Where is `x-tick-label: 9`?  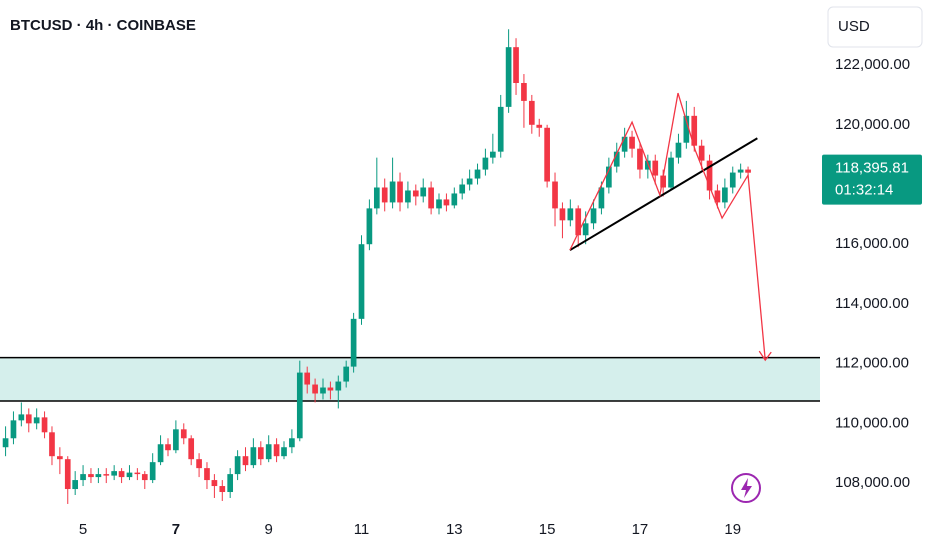
x-tick-label: 9 is located at coordinates (269, 529).